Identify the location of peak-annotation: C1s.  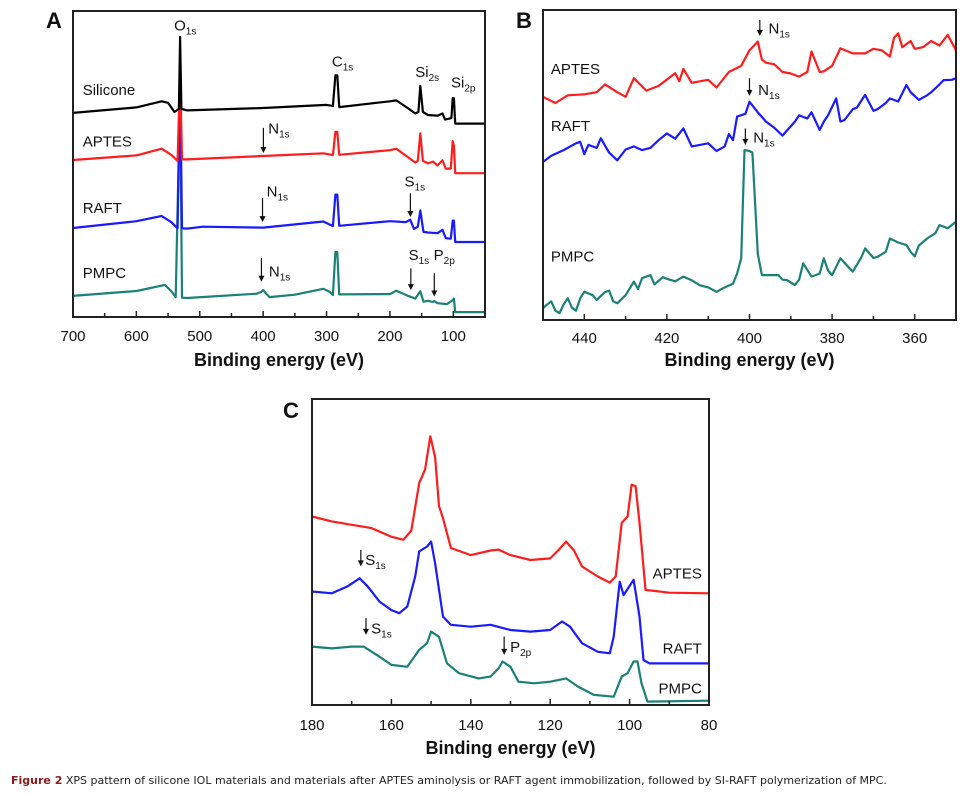
(342, 64).